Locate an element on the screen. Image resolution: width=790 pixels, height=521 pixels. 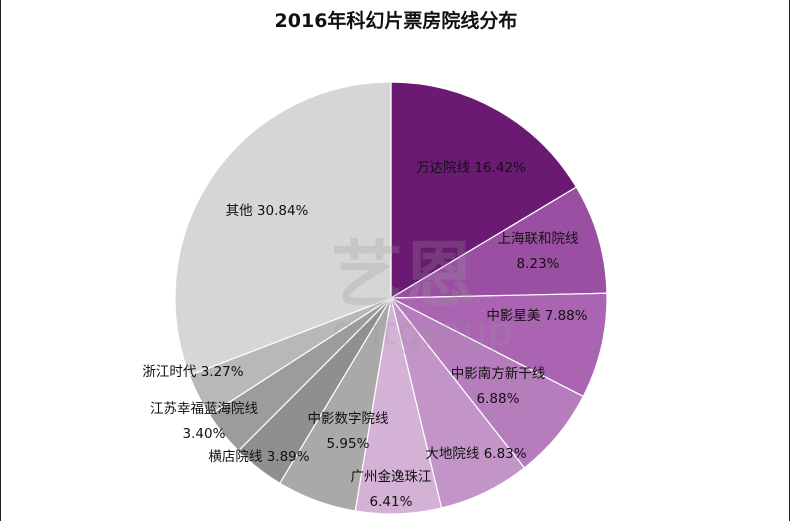
slice-label: 浙江时代 3.27% is located at coordinates (192, 372).